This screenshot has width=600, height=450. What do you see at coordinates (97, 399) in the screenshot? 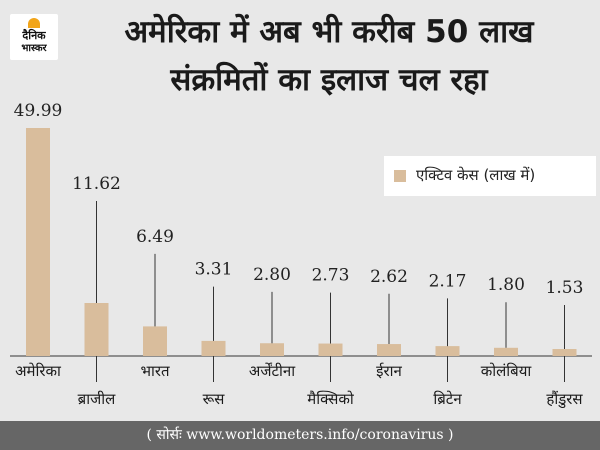
I see `category-label: ब्राजील` at bounding box center [97, 399].